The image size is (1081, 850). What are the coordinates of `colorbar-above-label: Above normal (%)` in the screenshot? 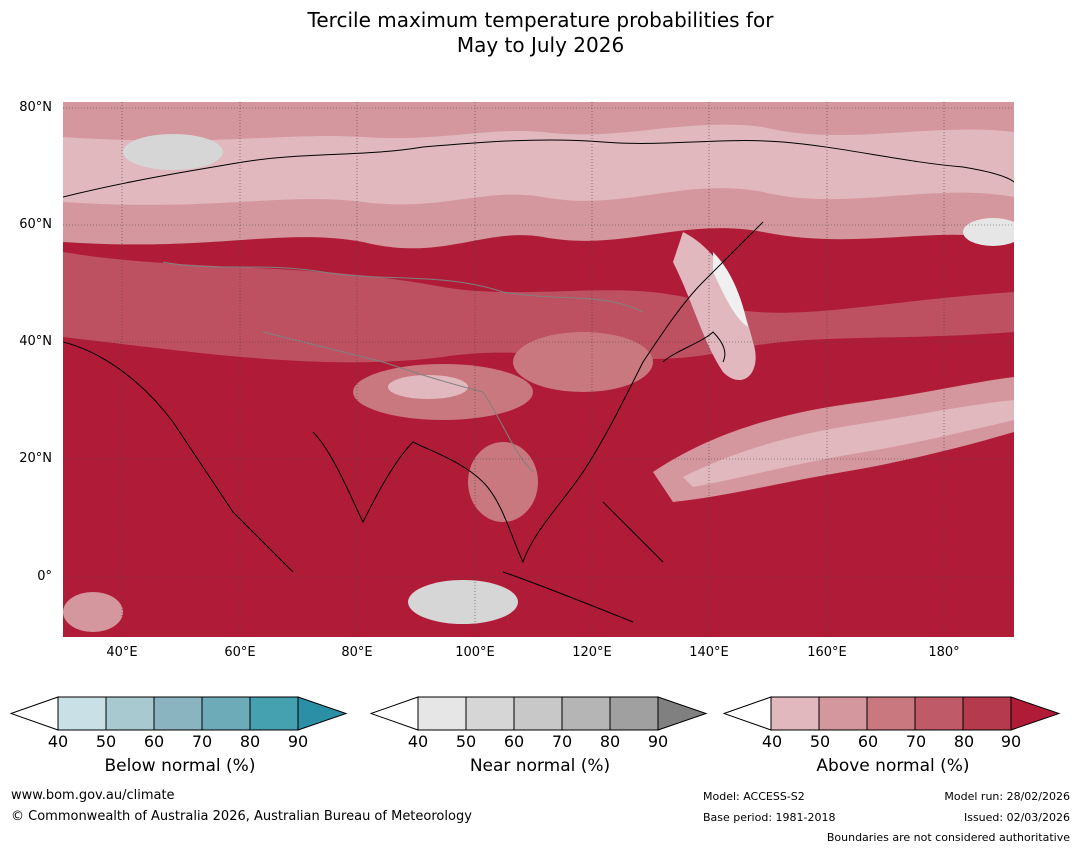 It's located at (893, 766).